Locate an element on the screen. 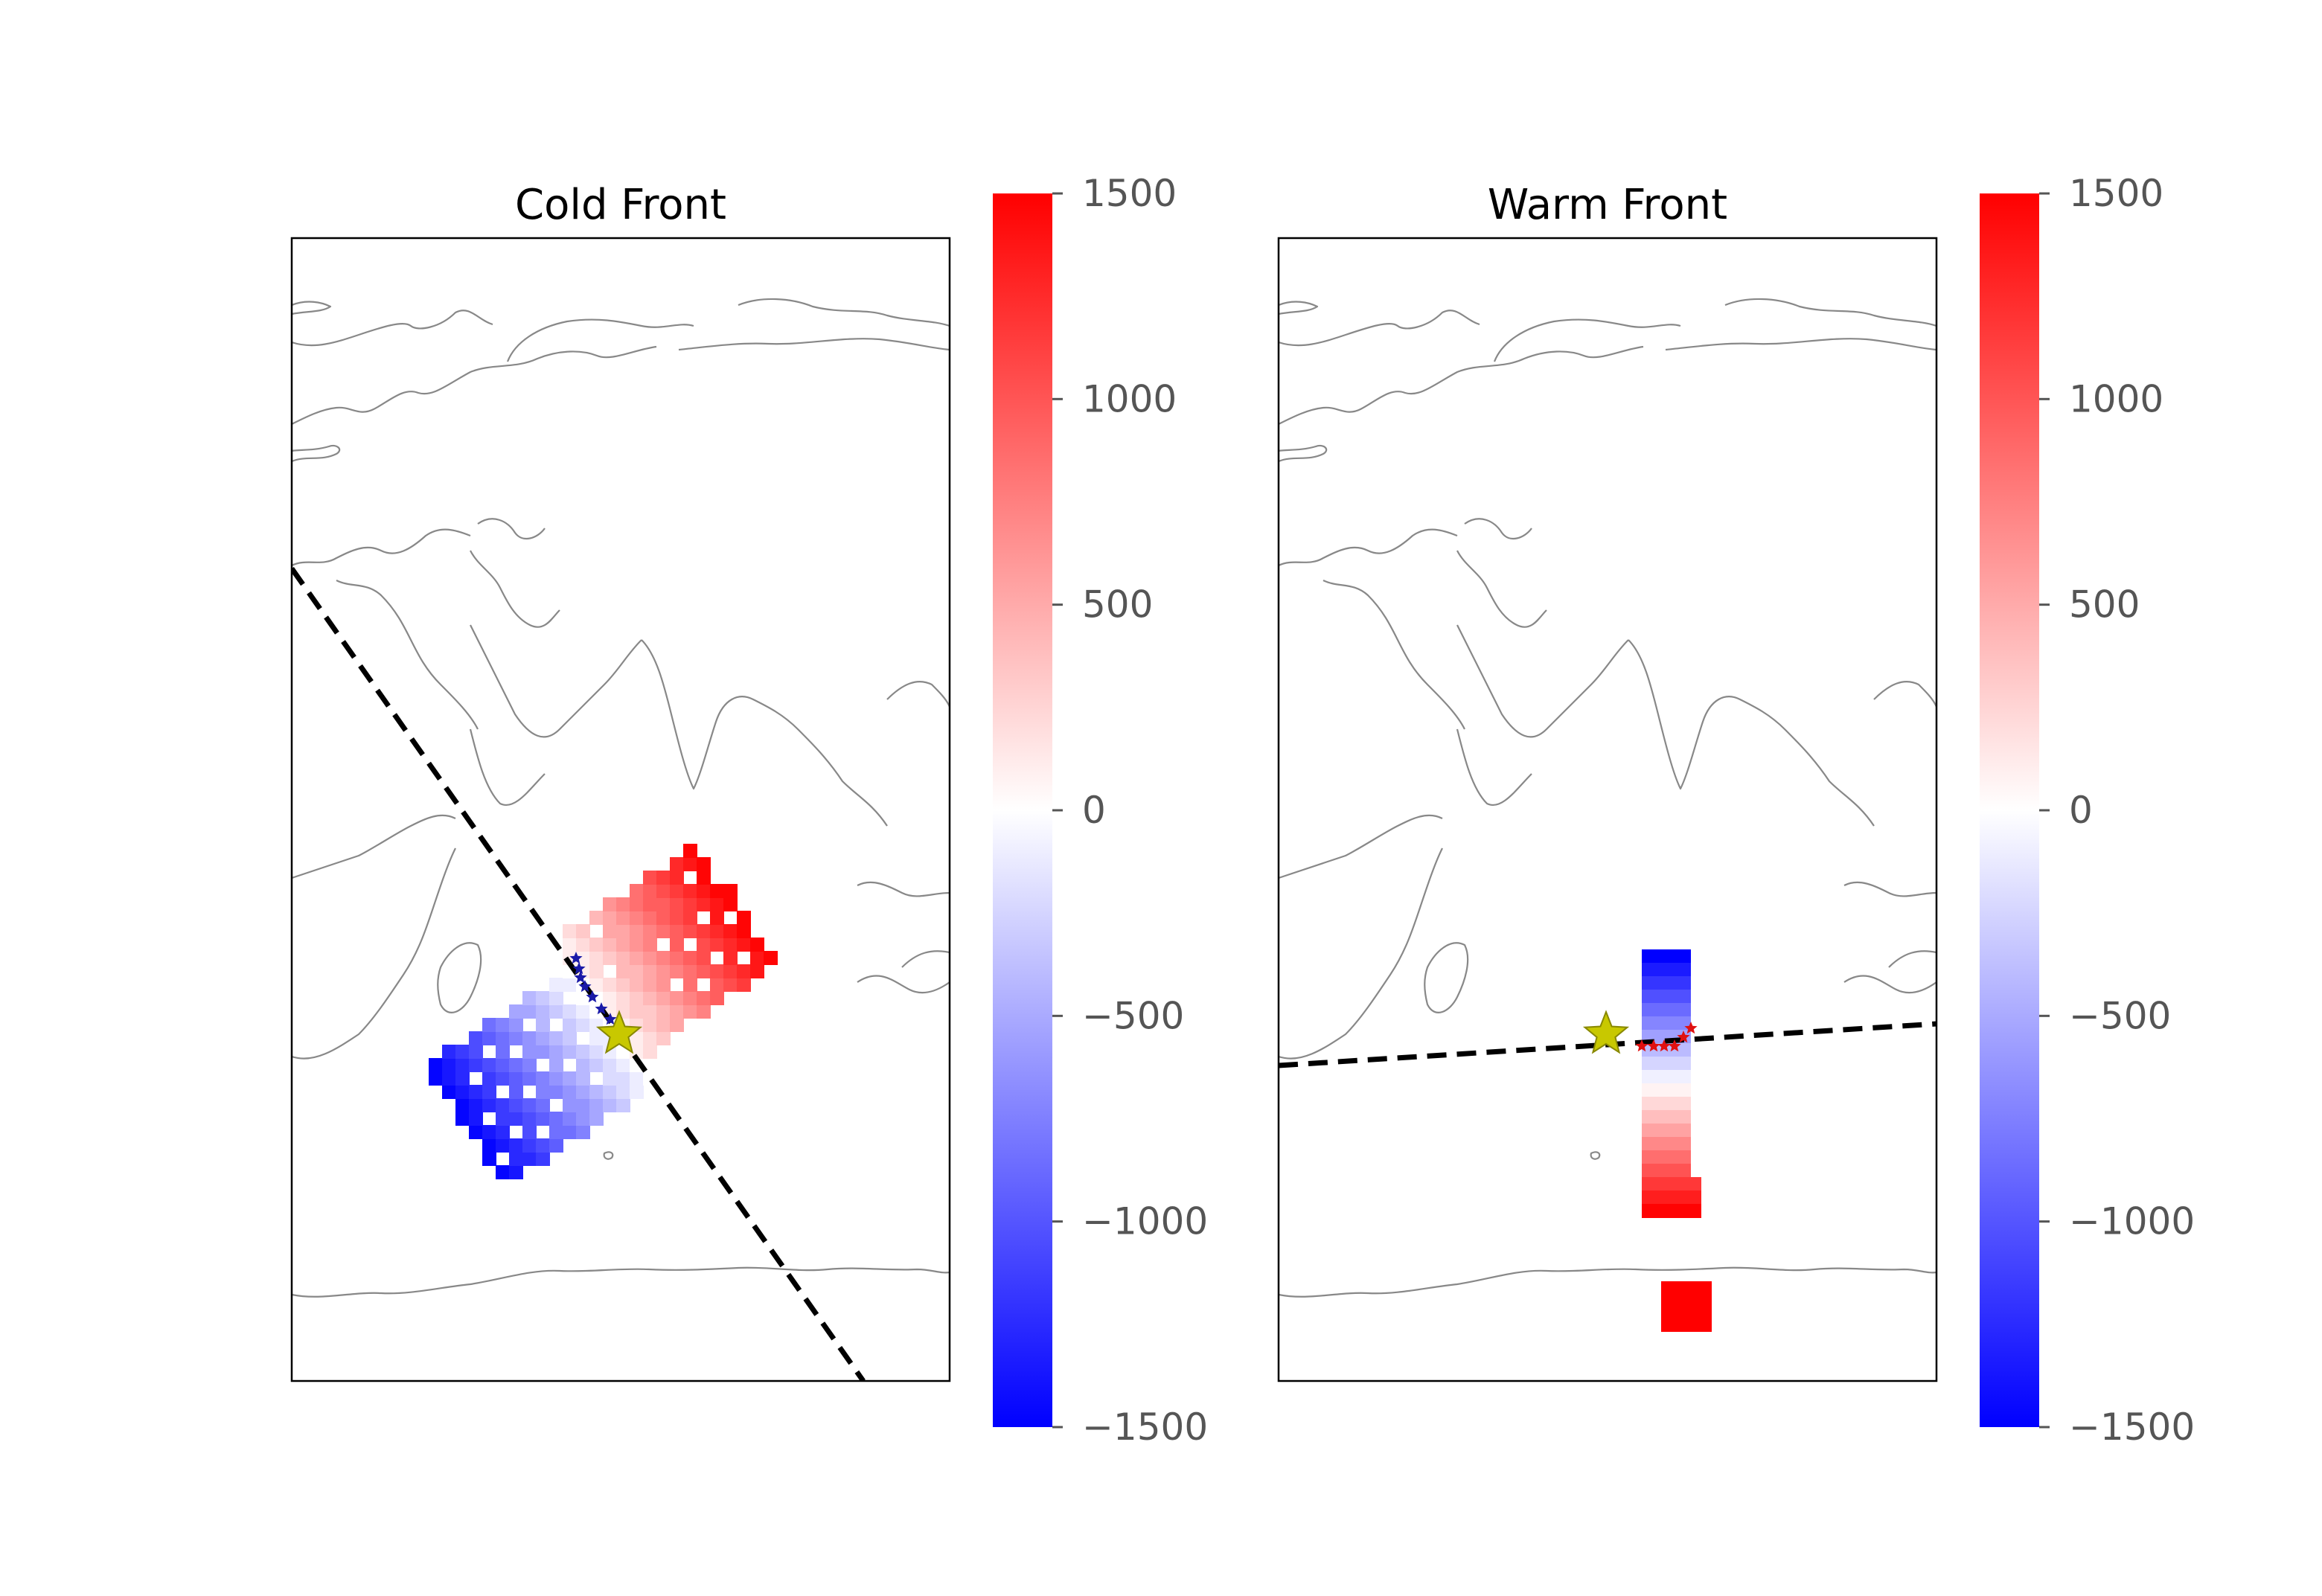 Image resolution: width=2322 pixels, height=1596 pixels. center-star is located at coordinates (619, 1032).